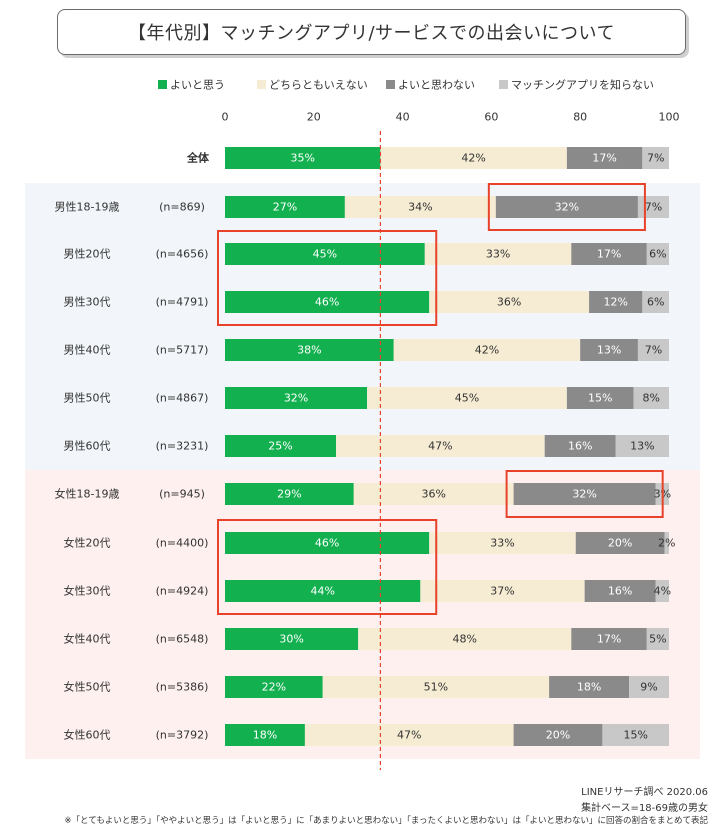  Describe the element at coordinates (182, 254) in the screenshot. I see `row-n-label: (n=4656)` at that location.